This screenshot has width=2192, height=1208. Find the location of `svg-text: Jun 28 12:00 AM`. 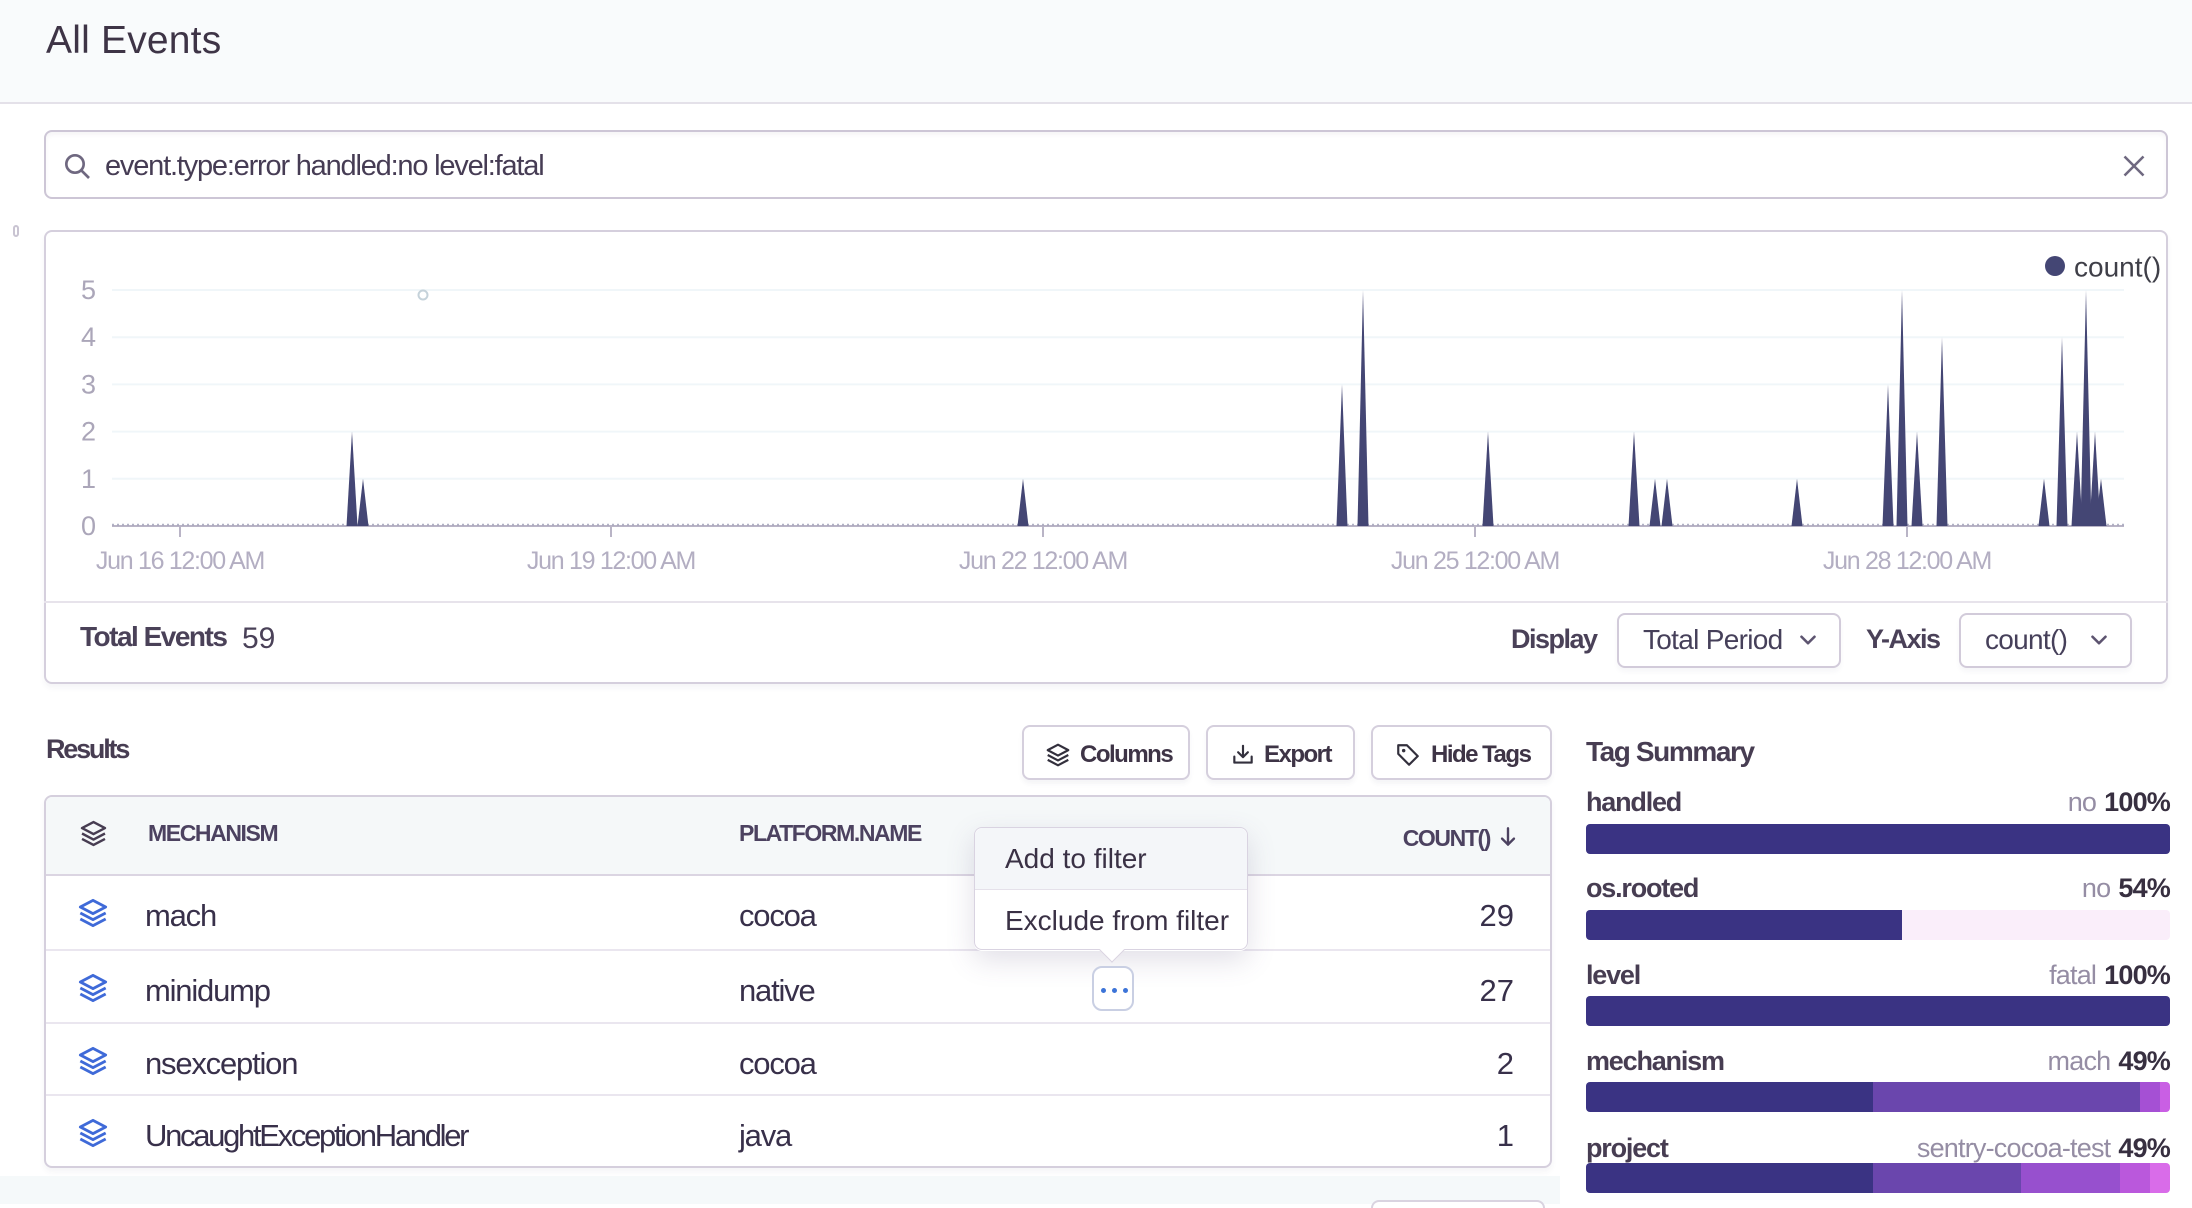

svg-text: Jun 28 12:00 AM is located at coordinates (1907, 561).